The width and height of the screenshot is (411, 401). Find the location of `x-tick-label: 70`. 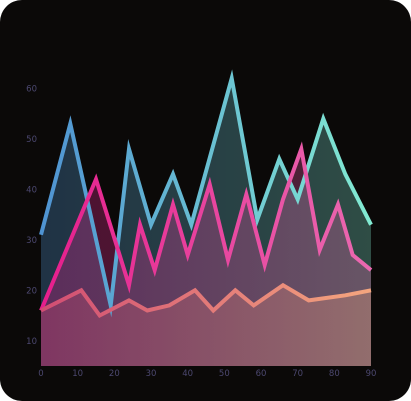

x-tick-label: 70 is located at coordinates (297, 374).